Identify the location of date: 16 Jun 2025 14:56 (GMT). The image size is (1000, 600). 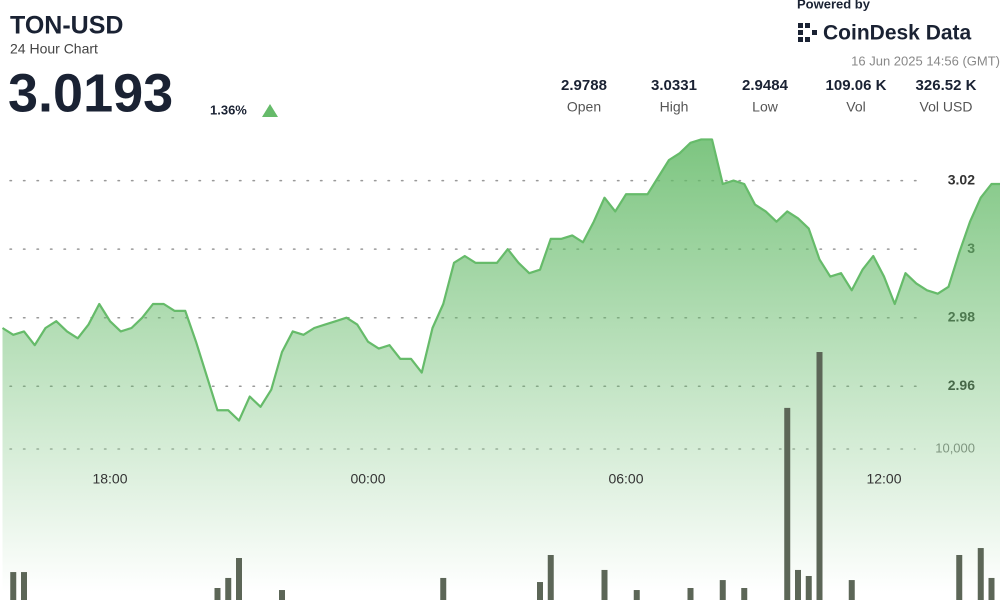
(925, 60).